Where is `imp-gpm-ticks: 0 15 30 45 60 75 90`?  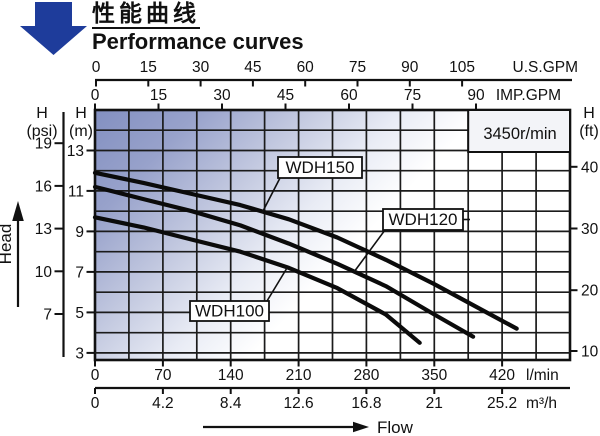 imp-gpm-ticks: 0 15 30 45 60 75 90 is located at coordinates (288, 98).